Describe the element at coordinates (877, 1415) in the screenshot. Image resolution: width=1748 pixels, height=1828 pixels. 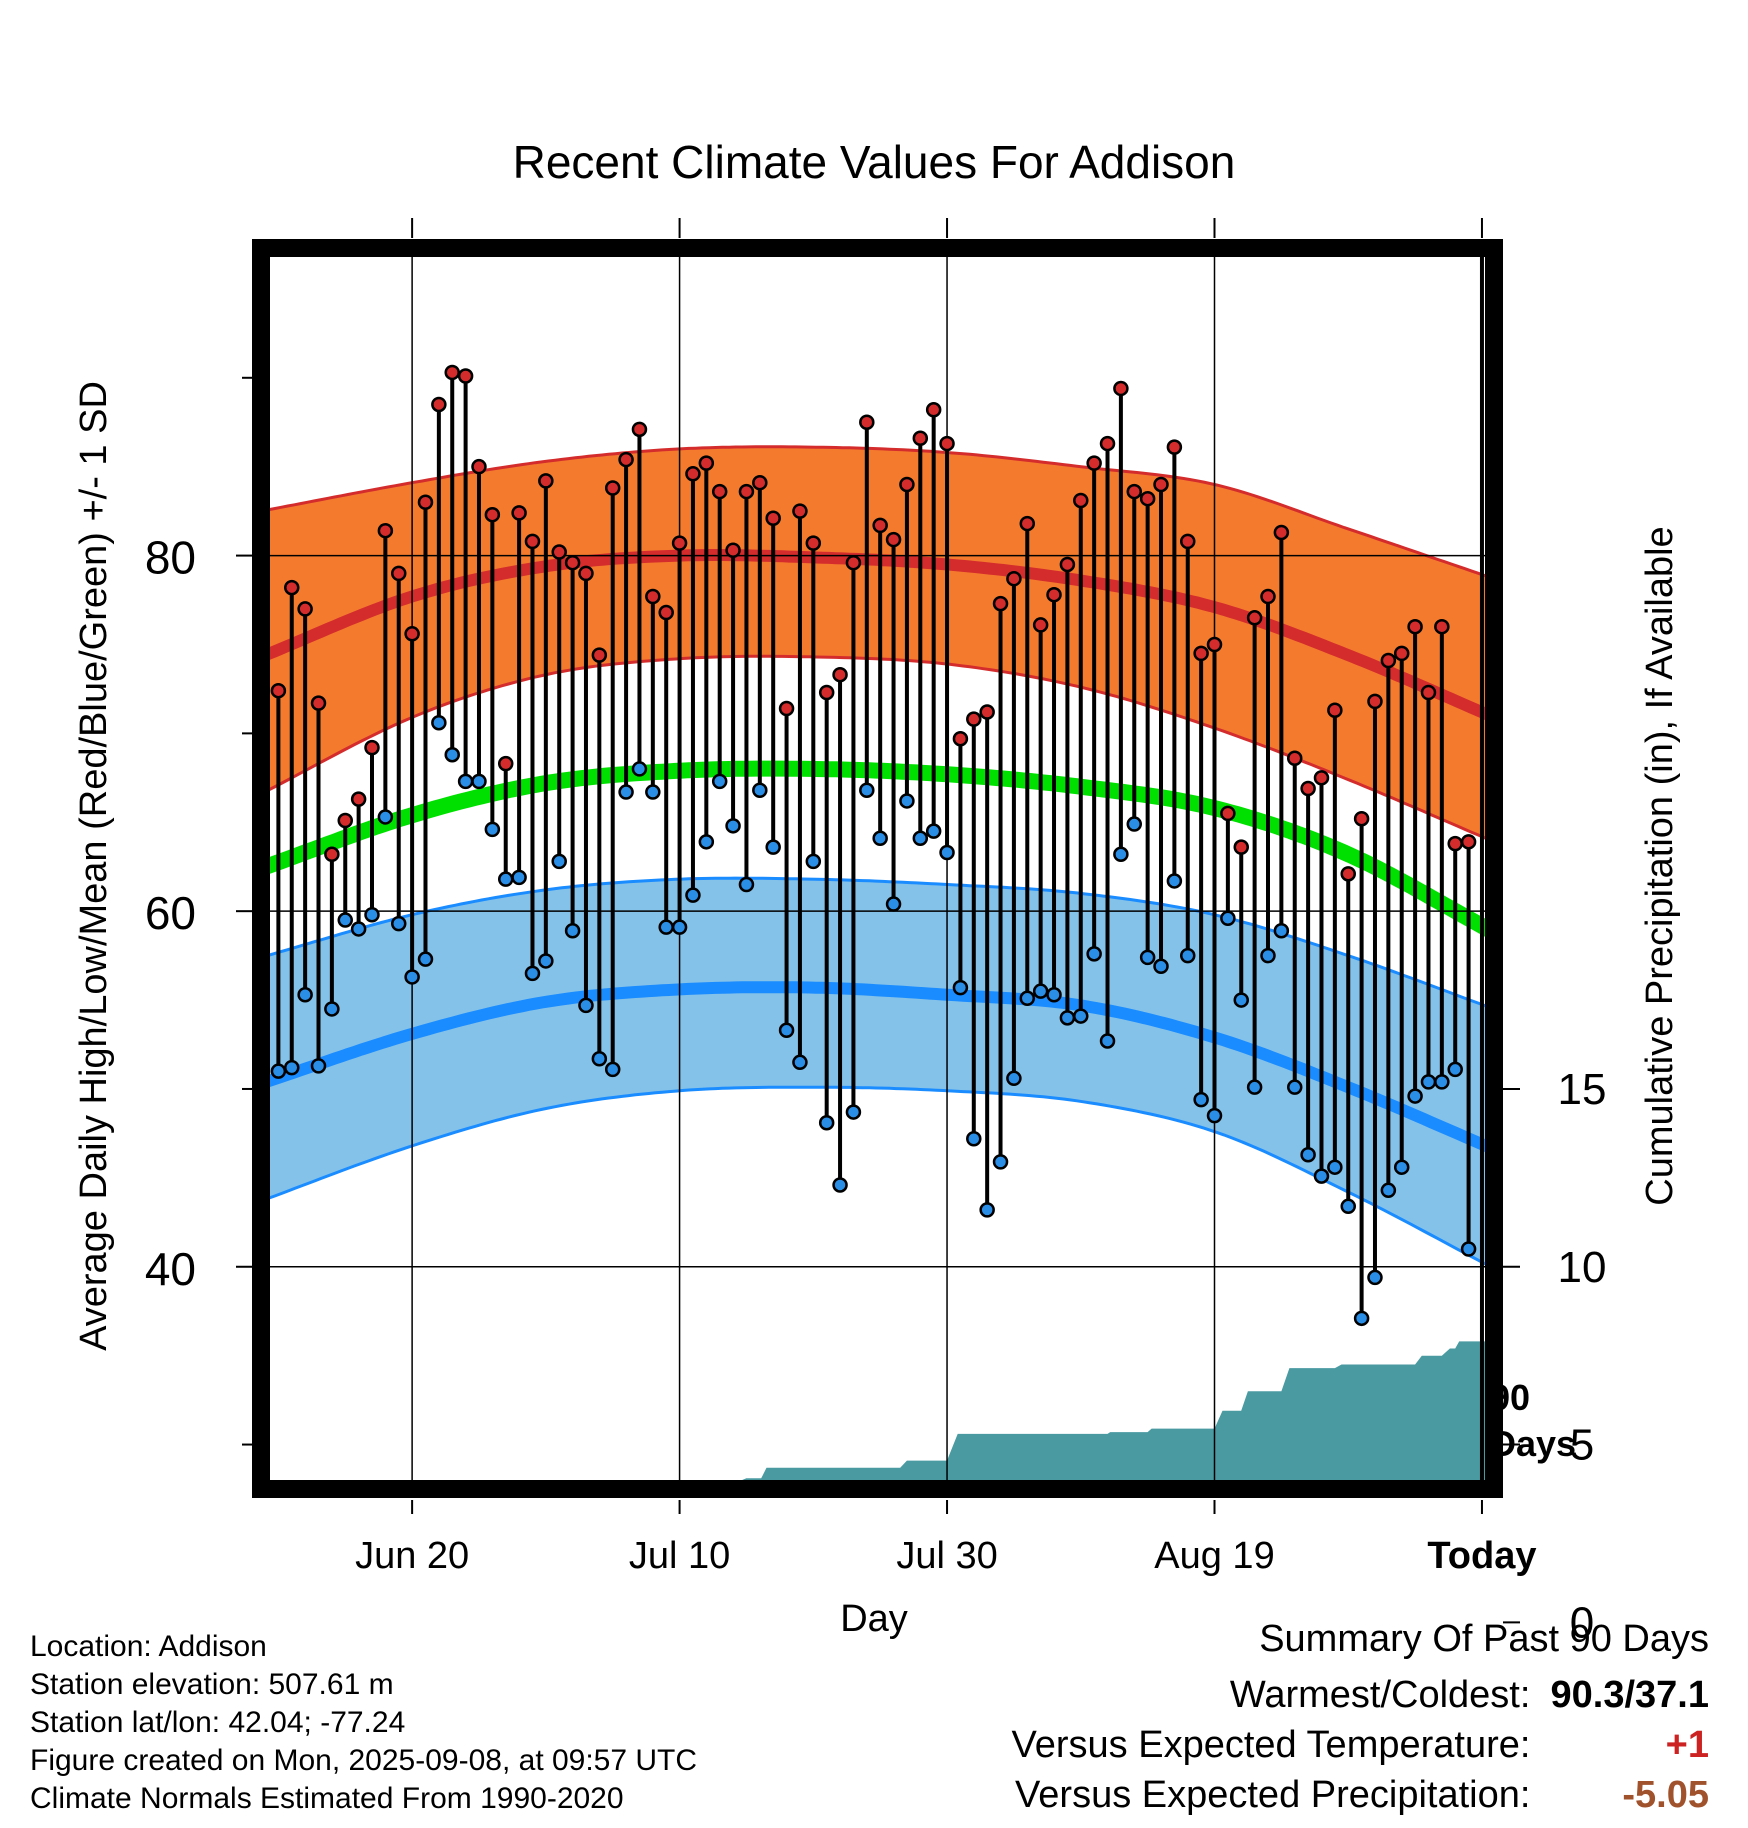
I see `precipitation-area` at that location.